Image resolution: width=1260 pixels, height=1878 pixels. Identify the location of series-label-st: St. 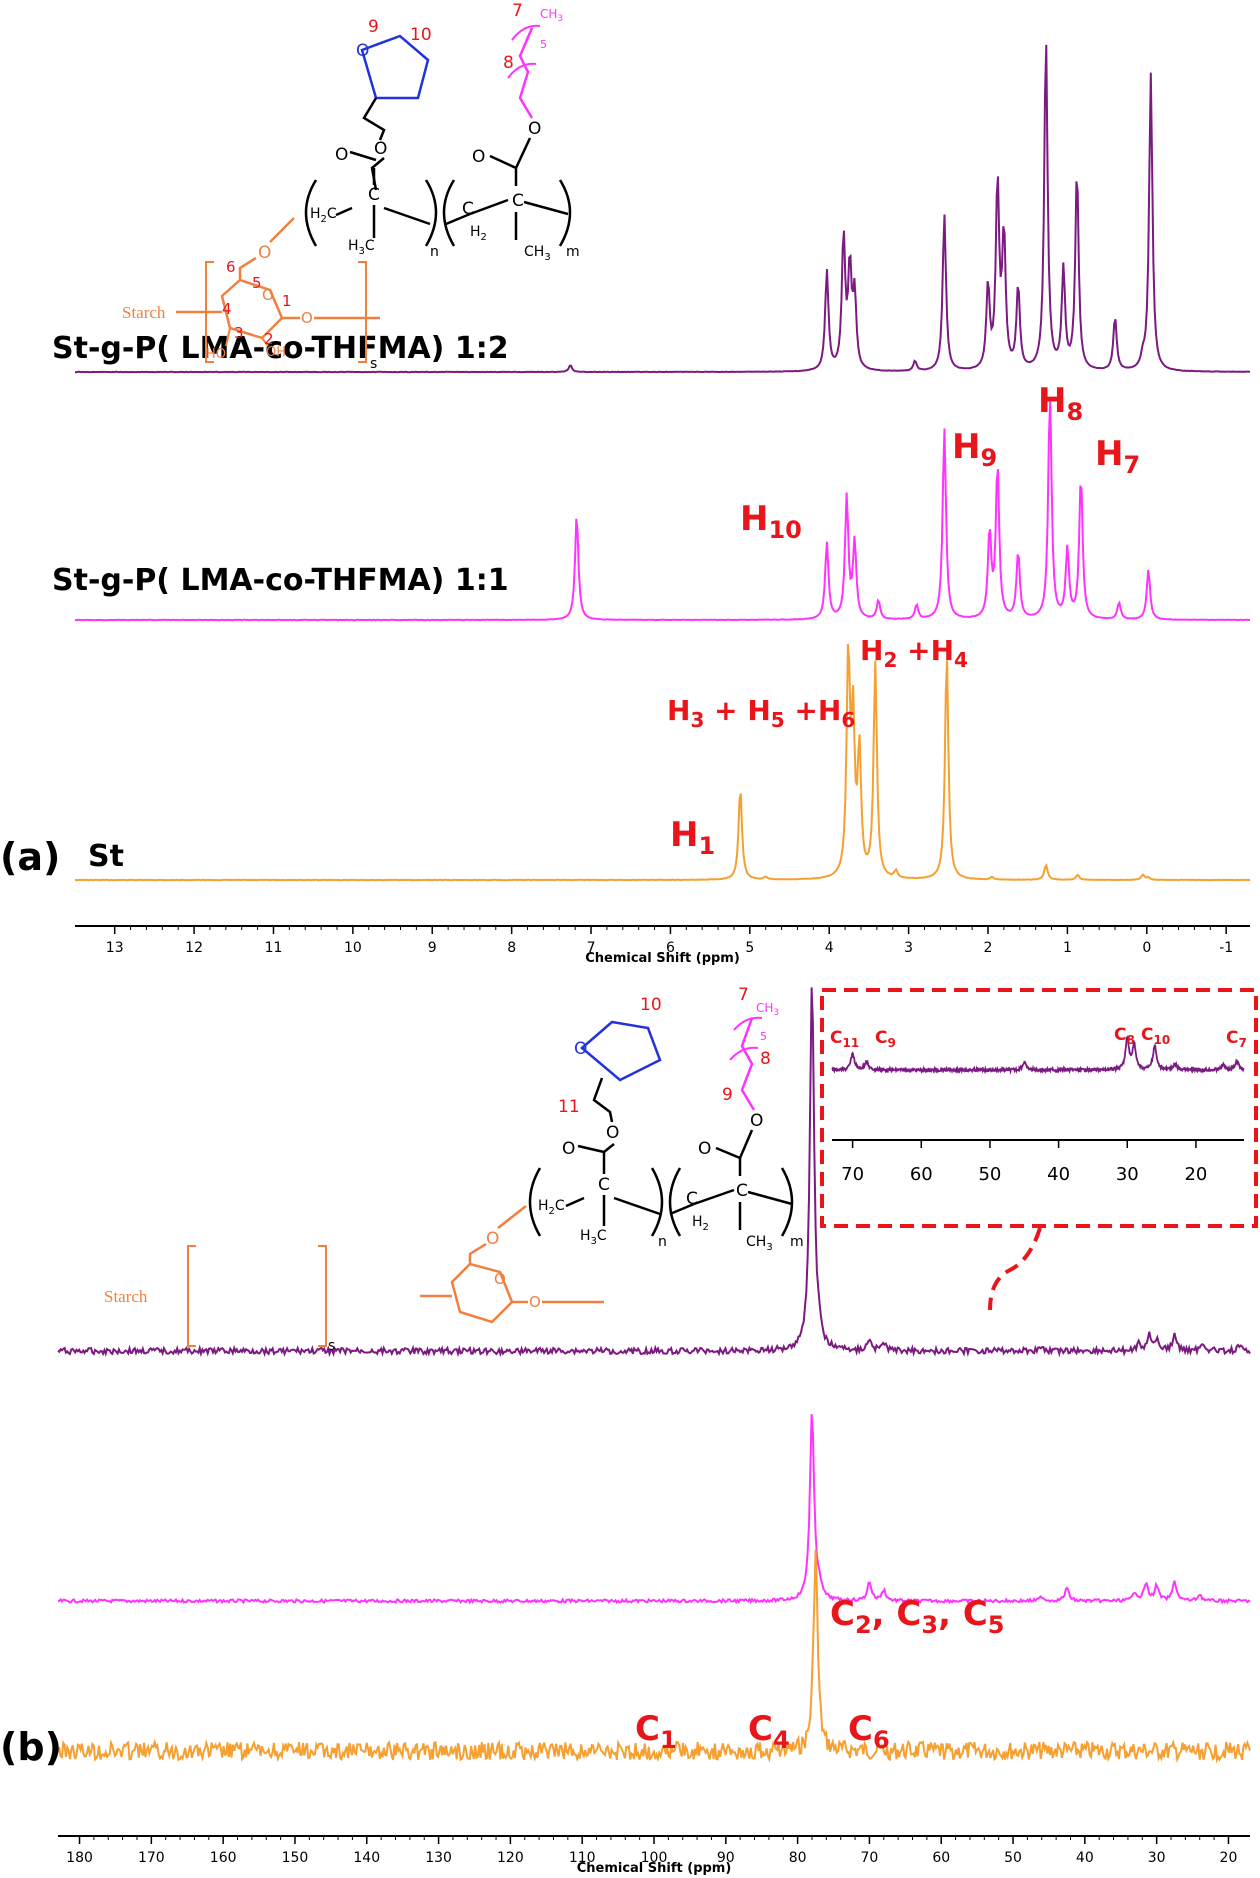
(106, 856).